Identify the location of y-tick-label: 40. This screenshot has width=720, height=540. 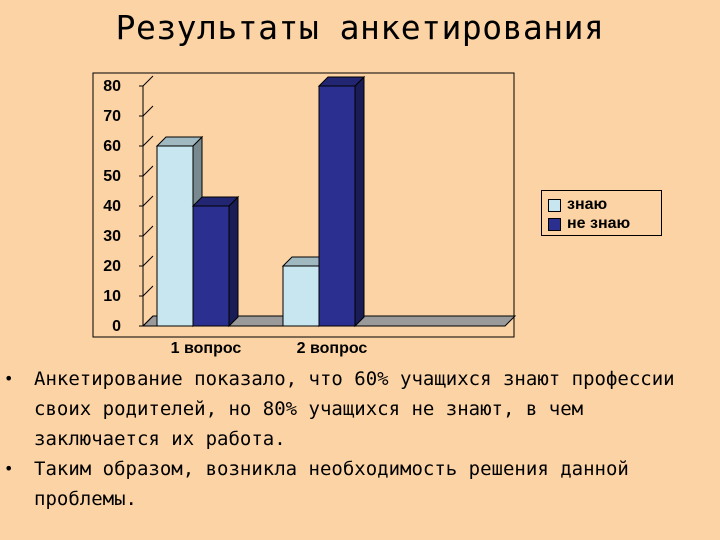
(112, 206).